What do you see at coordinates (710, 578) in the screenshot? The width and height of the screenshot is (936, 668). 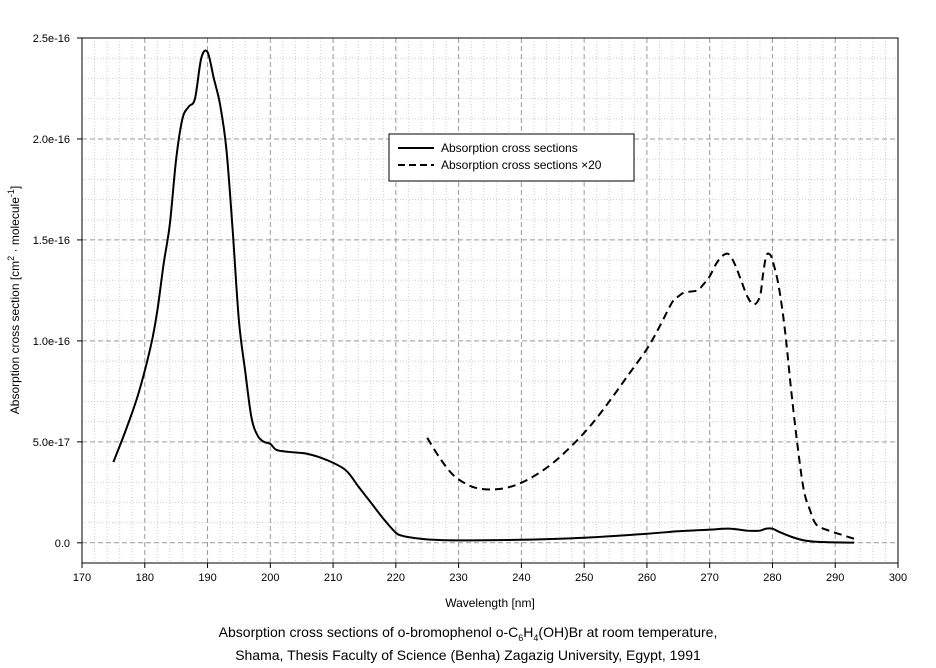 I see `x-tick-label: 270` at bounding box center [710, 578].